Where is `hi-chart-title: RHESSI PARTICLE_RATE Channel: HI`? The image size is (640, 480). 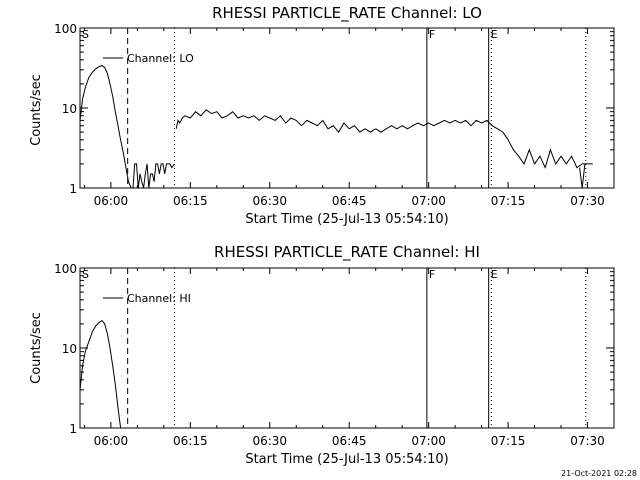 hi-chart-title: RHESSI PARTICLE_RATE Channel: HI is located at coordinates (347, 252).